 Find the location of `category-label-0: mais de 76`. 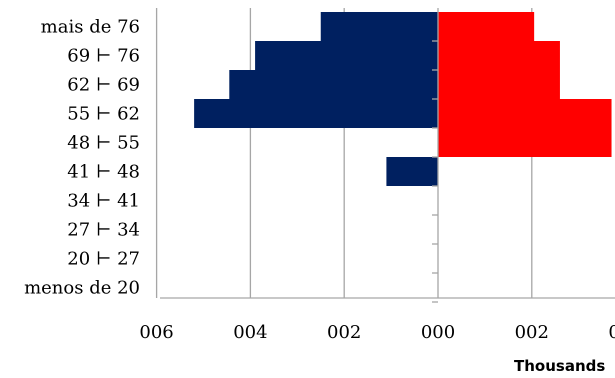

category-label-0: mais de 76 is located at coordinates (90, 27).